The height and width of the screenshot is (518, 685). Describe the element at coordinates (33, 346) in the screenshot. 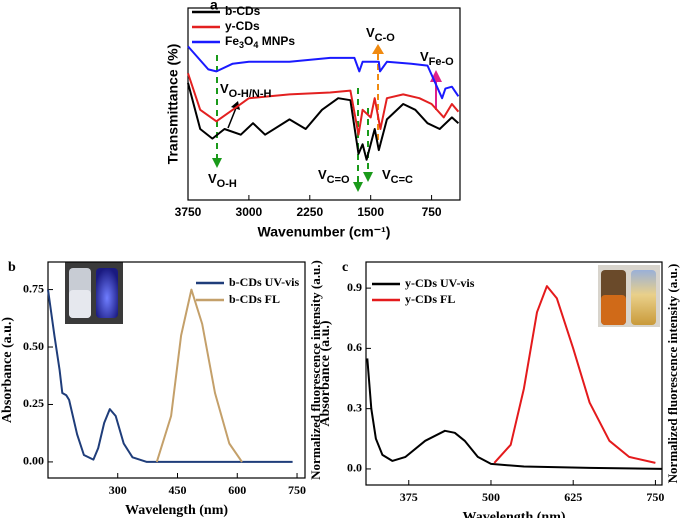

I see `y-tick-label: 0.50` at that location.